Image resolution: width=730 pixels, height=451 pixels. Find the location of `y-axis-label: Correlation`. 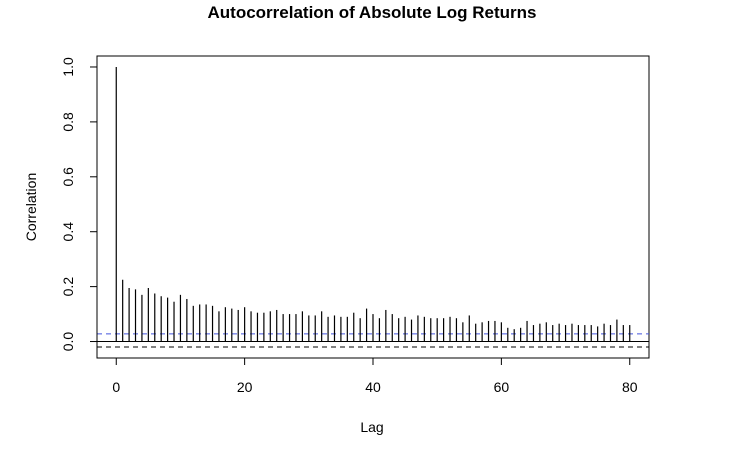

y-axis-label: Correlation is located at coordinates (31, 207).